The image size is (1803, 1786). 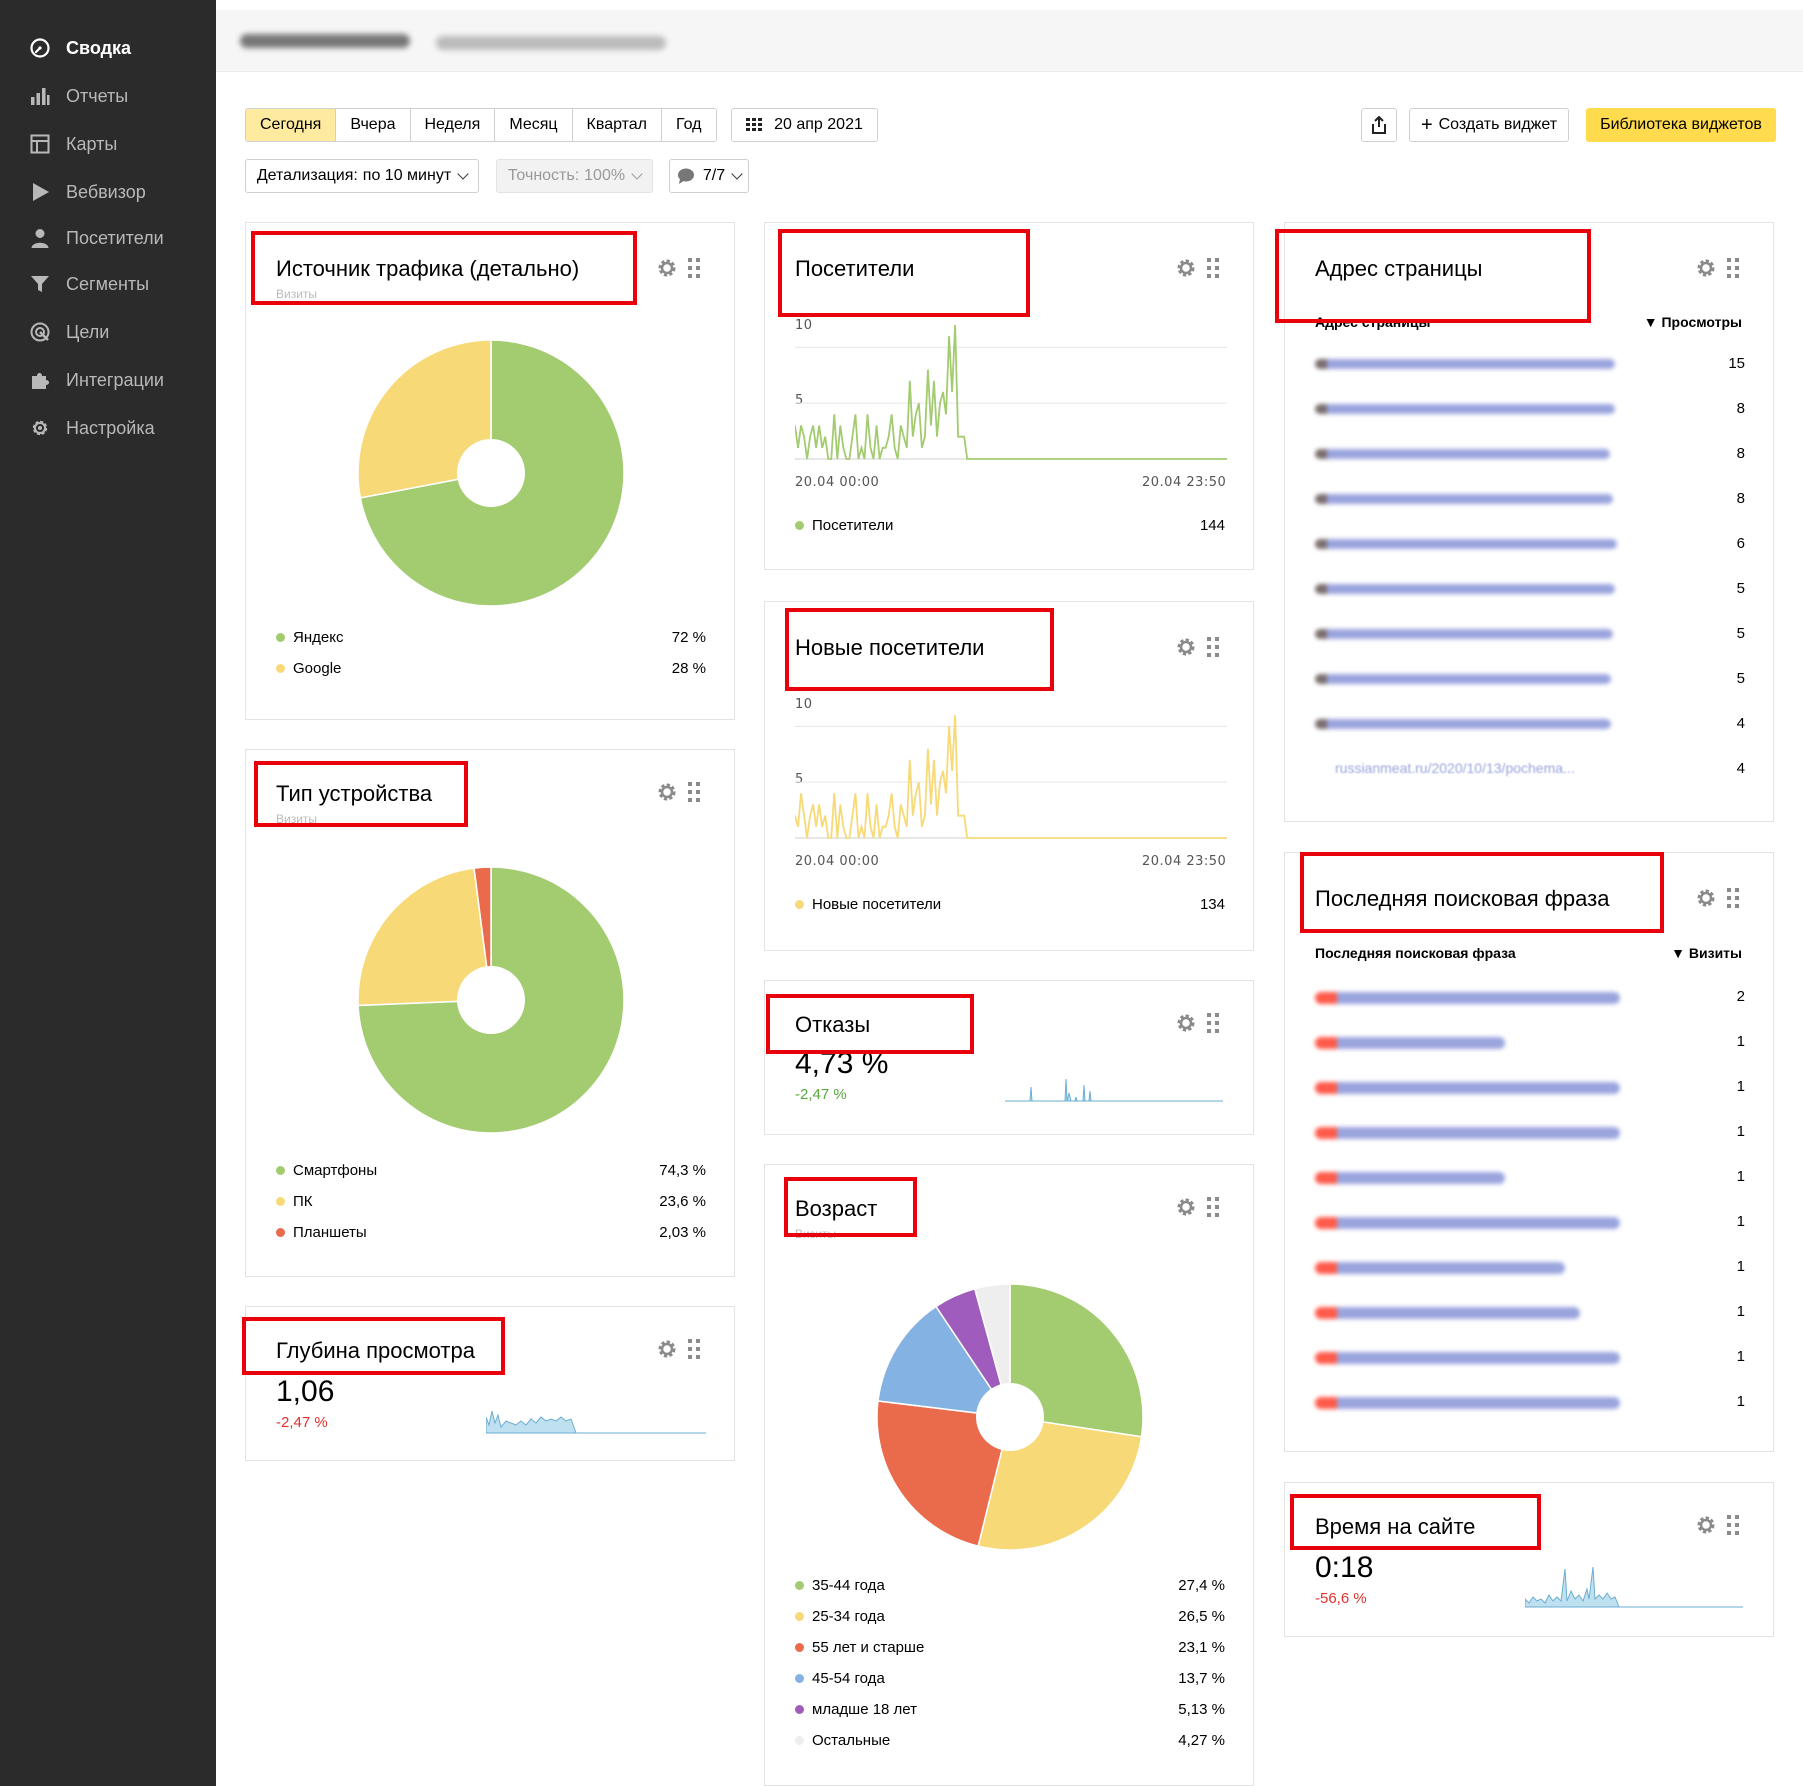 I want to click on period-month: Месяц, so click(x=534, y=125).